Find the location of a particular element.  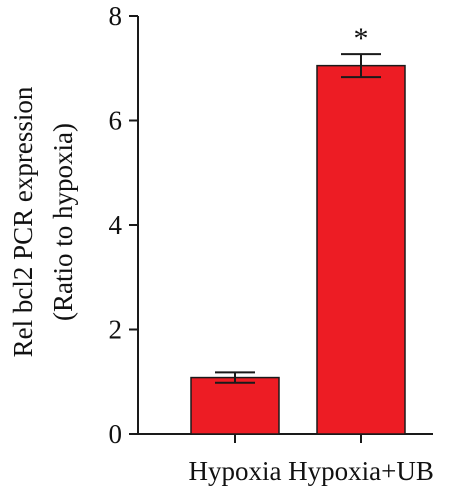

y-ticks: 0 2 4 6 8 is located at coordinates (123, 225).